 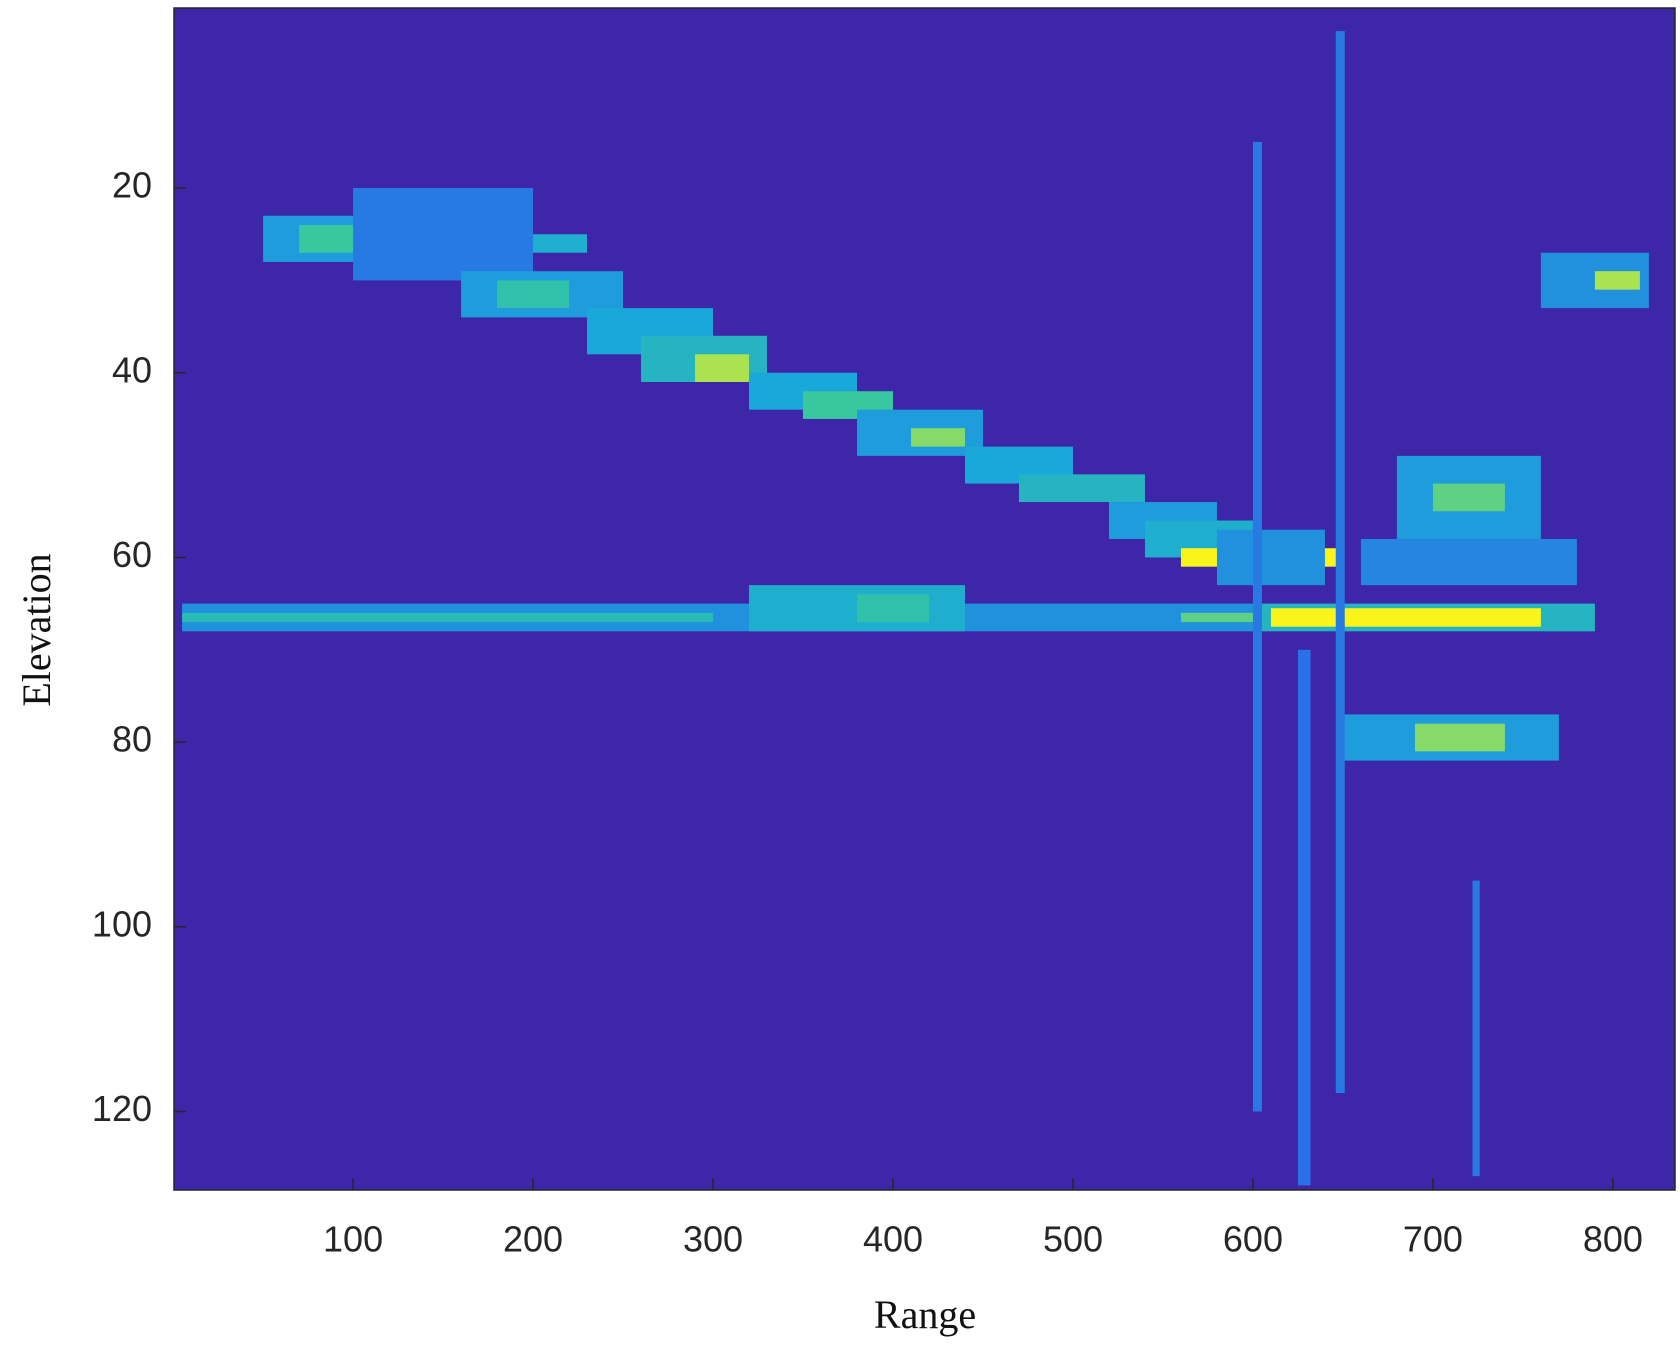 What do you see at coordinates (132, 739) in the screenshot?
I see `y-tick-label: 80` at bounding box center [132, 739].